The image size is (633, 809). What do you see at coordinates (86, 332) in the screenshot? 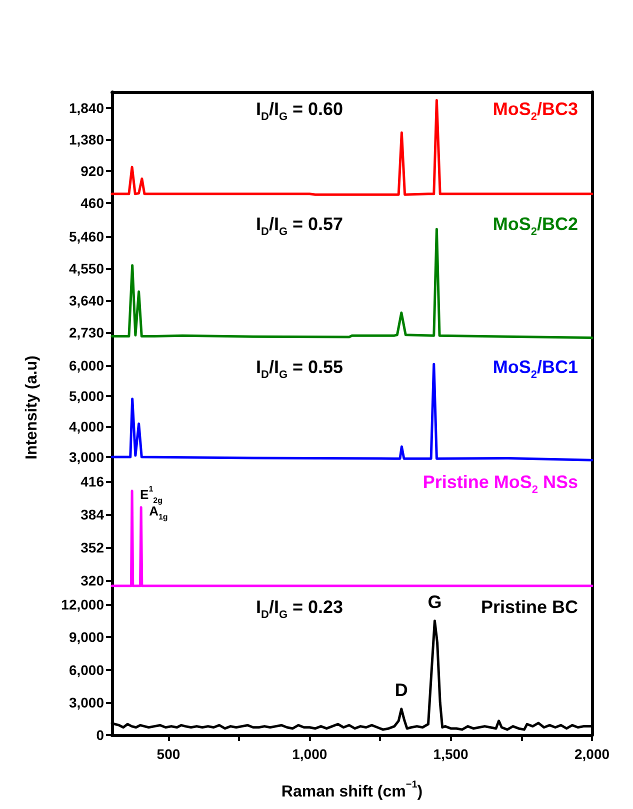
I see `y-tick-label: 2,730` at bounding box center [86, 332].